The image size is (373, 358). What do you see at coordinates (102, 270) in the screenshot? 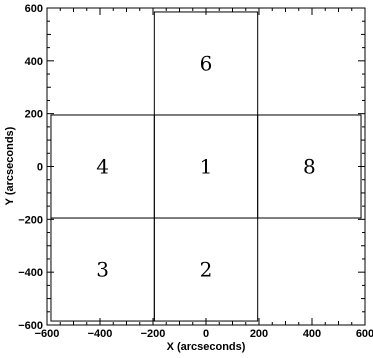
I see `field-3-label: 3` at bounding box center [102, 270].